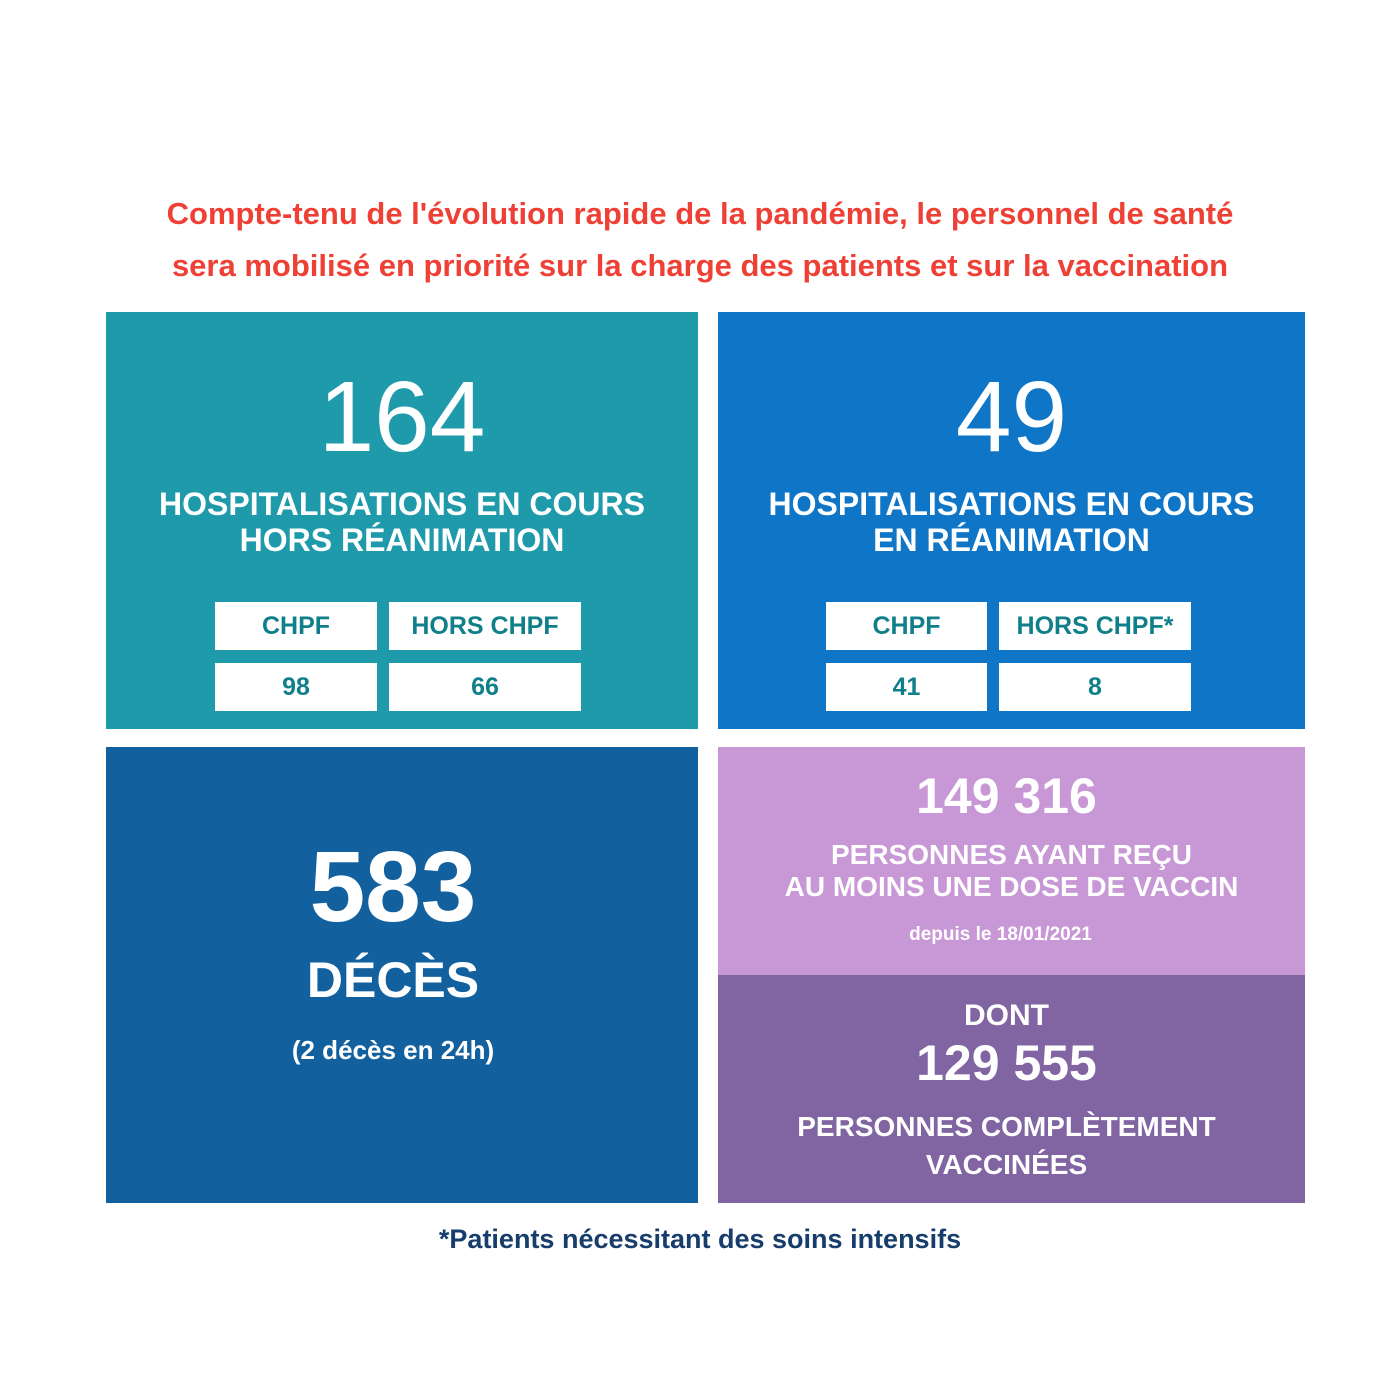  Describe the element at coordinates (402, 540) in the screenshot. I see `hors-rea-label-line-2: HORS RÉANIMATION` at that location.